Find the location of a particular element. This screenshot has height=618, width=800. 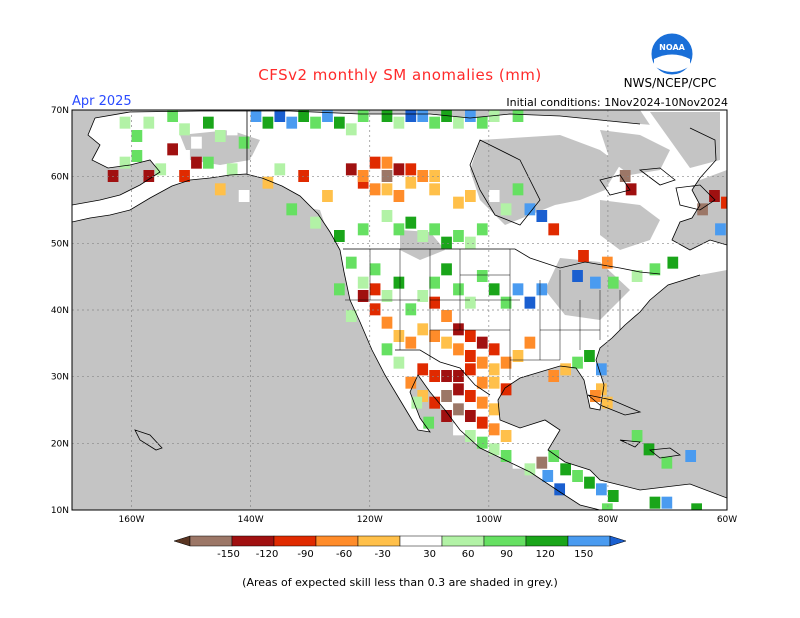

longitude-labels: 160W 140W 120W 100W 80W 60W is located at coordinates (428, 520).